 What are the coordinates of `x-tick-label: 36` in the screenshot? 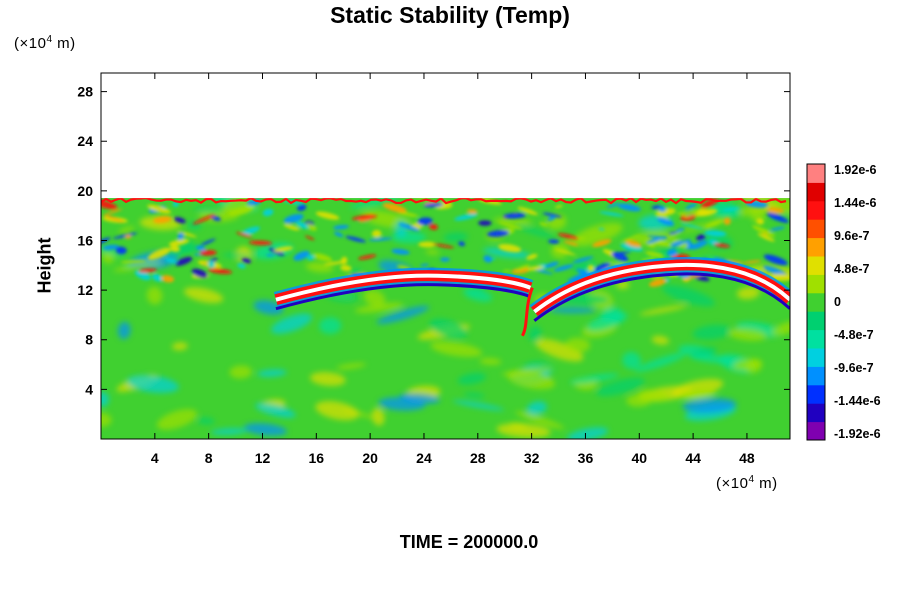 It's located at (586, 458).